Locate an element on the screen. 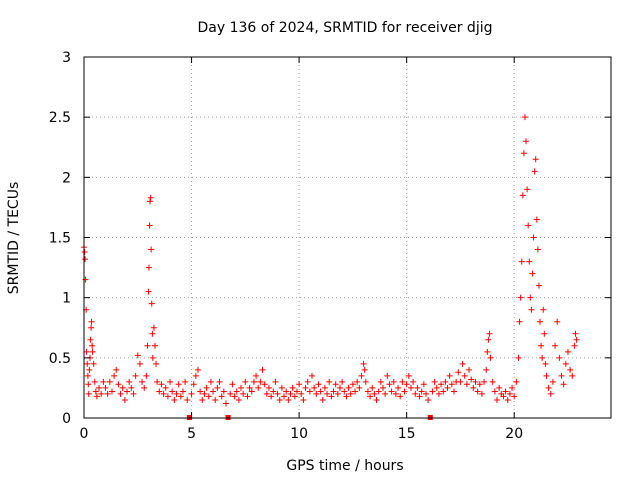 The height and width of the screenshot is (480, 640). x-tick-label: 10 is located at coordinates (299, 434).